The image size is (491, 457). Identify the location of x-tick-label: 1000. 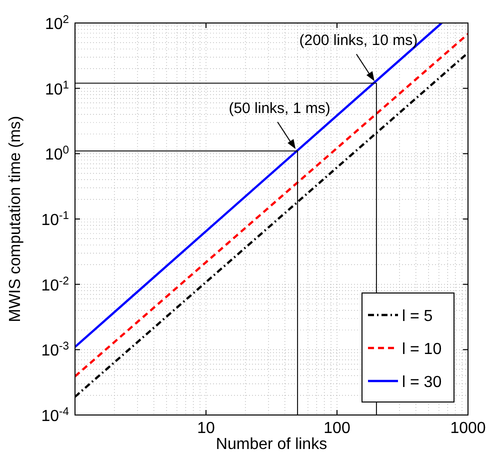
(468, 428).